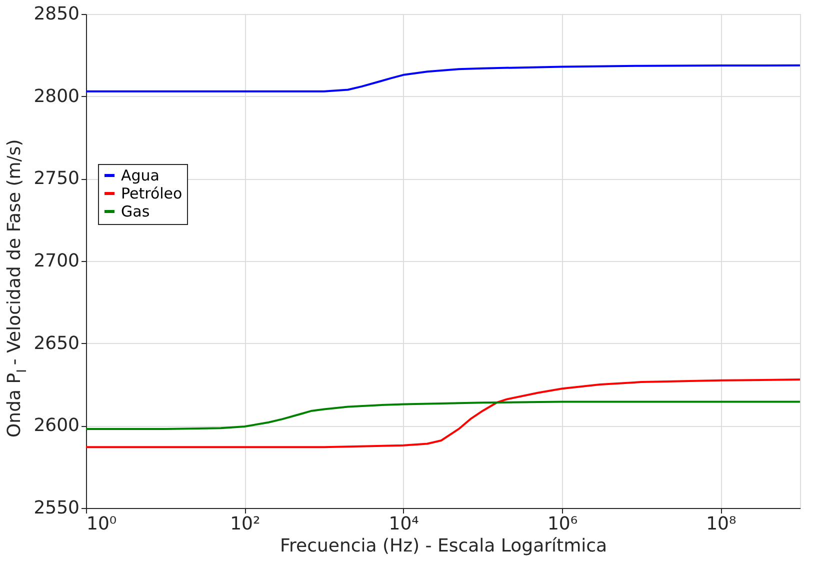 The height and width of the screenshot is (567, 813). I want to click on x-tick-label: 10⁴, so click(403, 524).